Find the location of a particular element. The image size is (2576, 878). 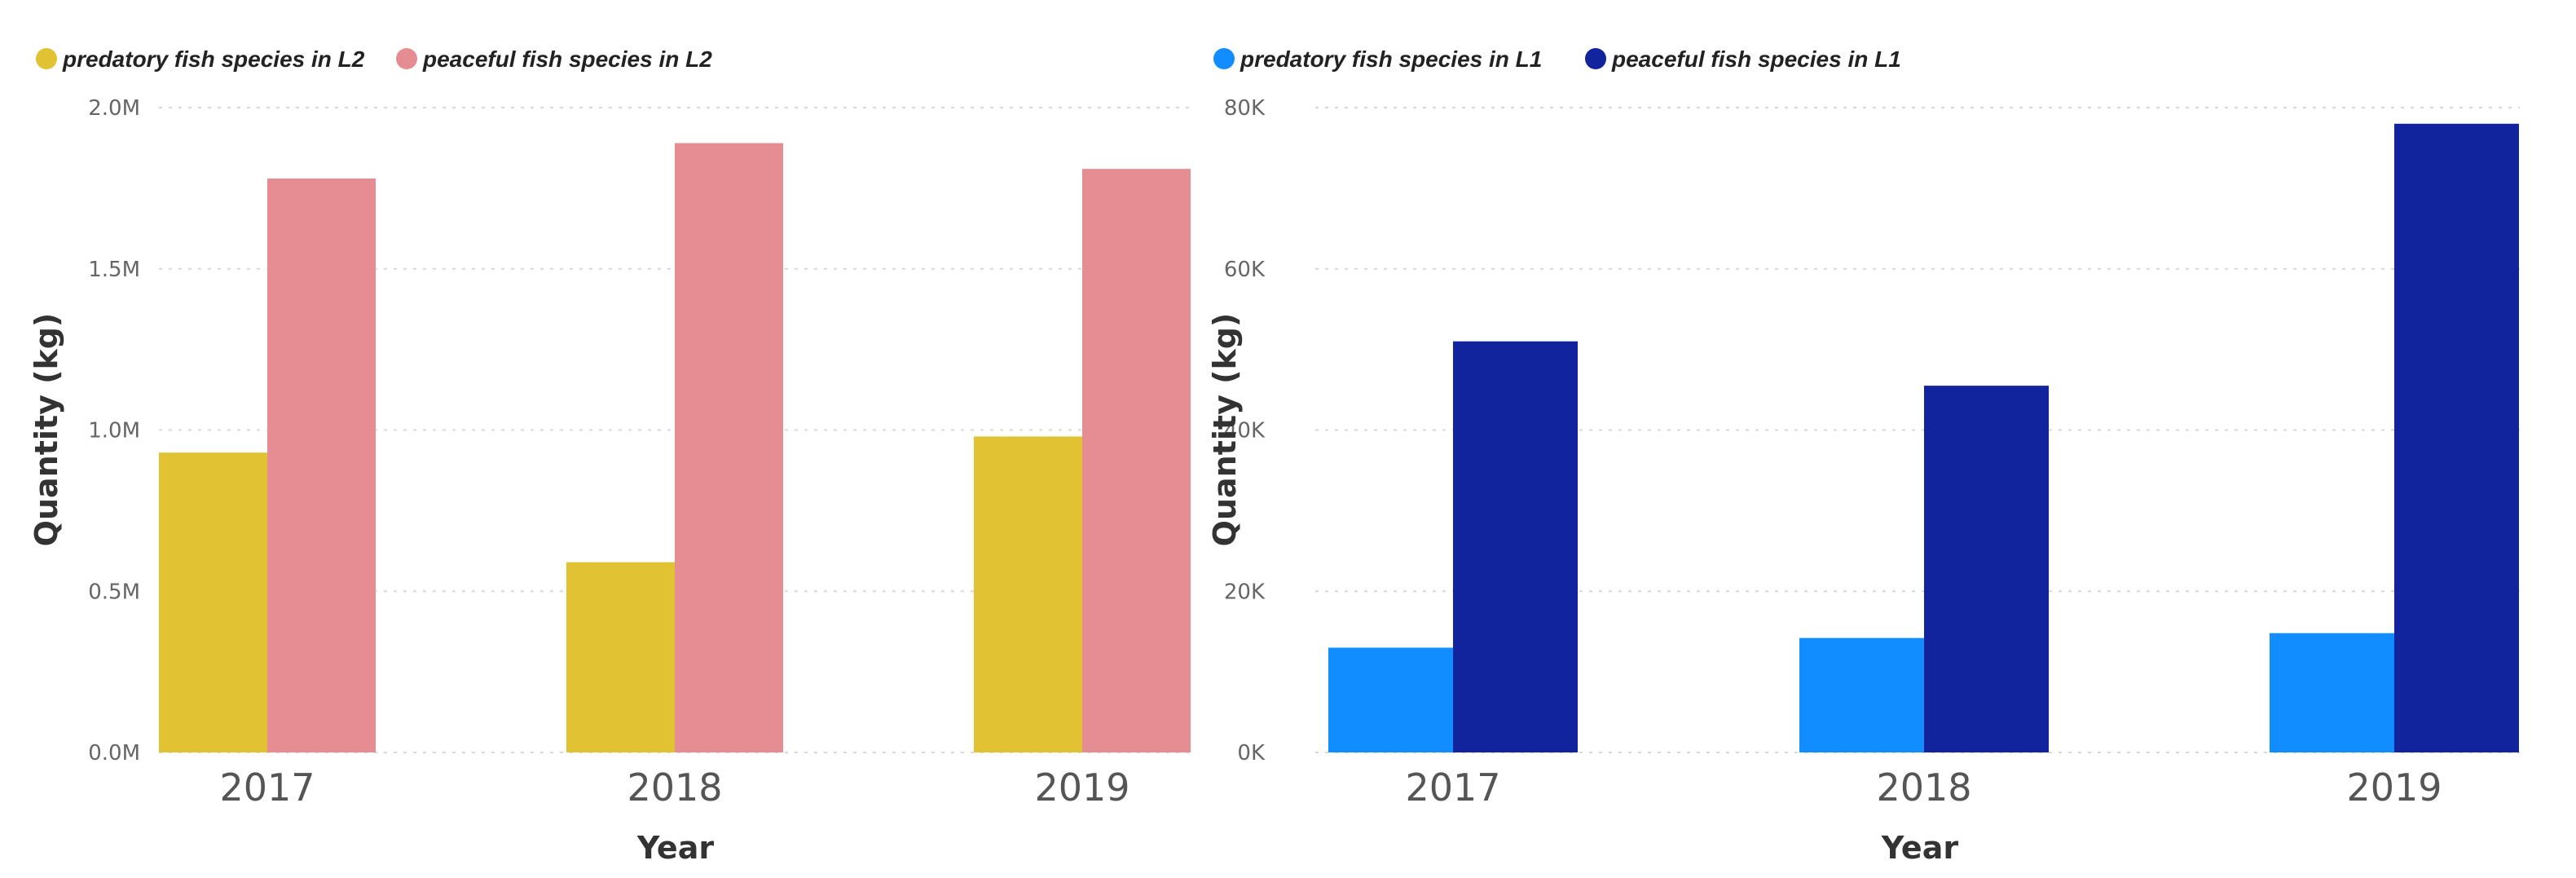

legend-label: peaceful fish species in L2 is located at coordinates (567, 59).